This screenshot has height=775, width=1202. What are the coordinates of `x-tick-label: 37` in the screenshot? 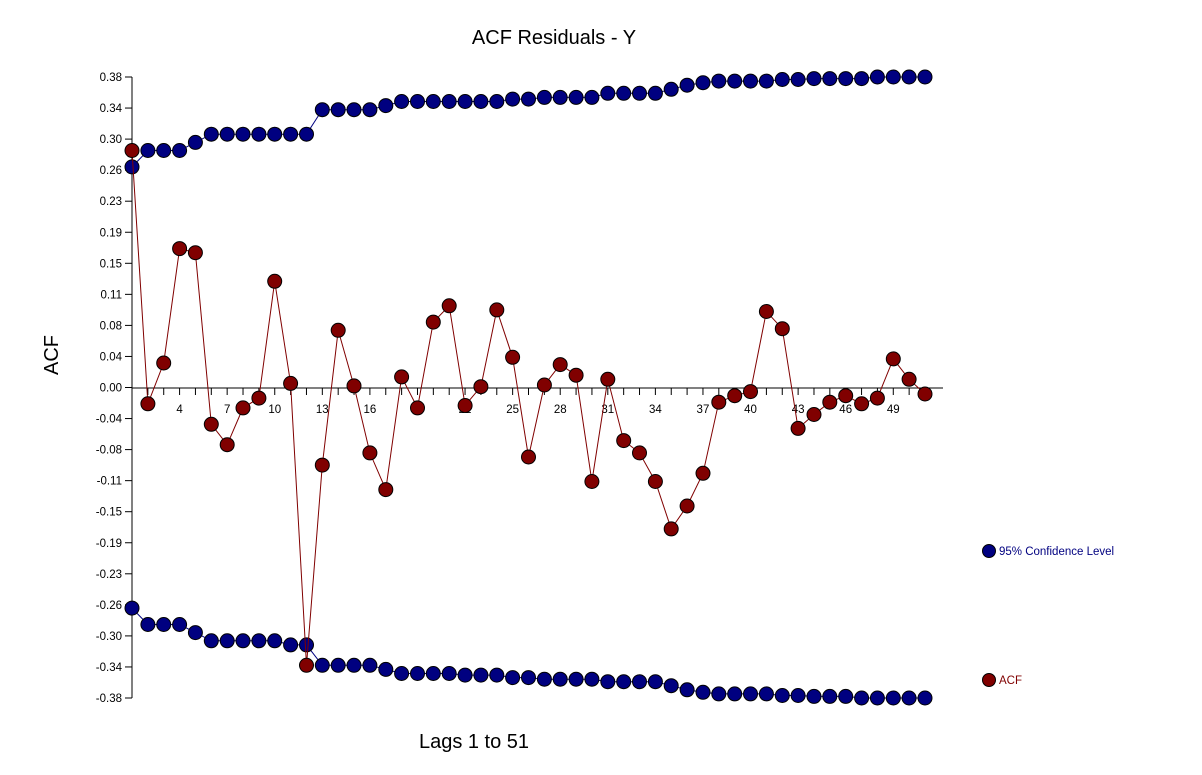 It's located at (703, 410).